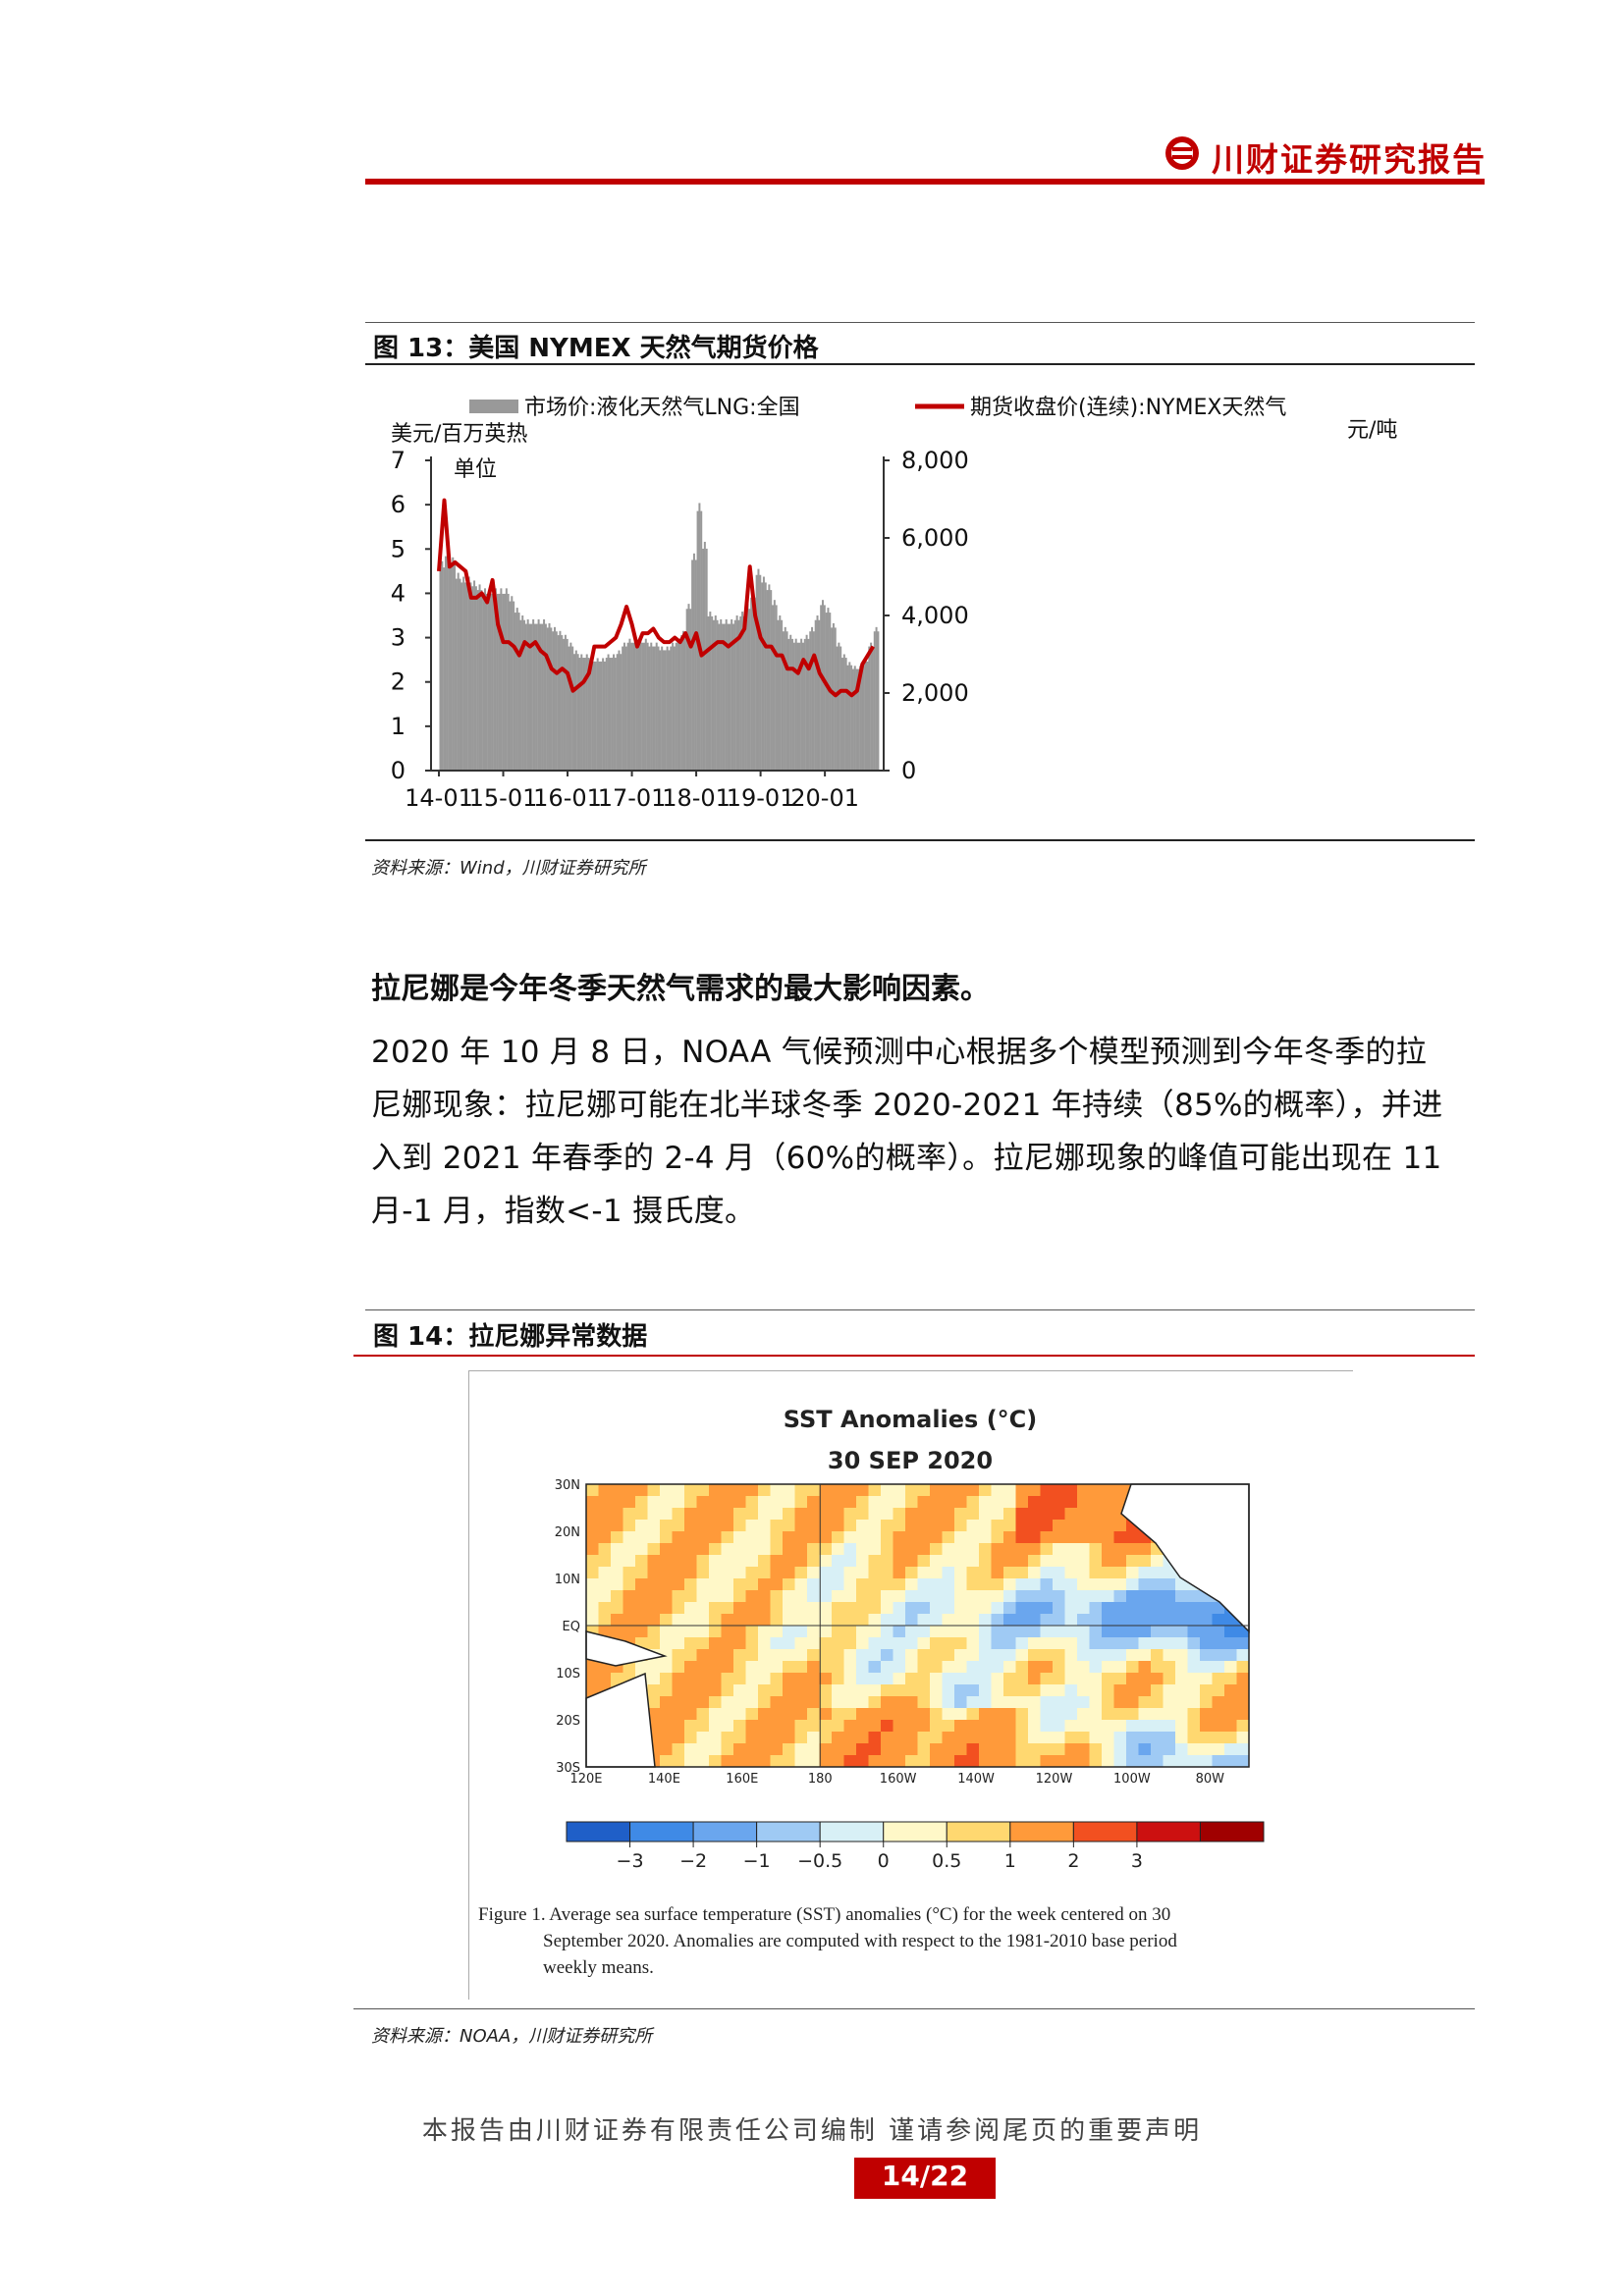 This screenshot has width=1624, height=2296. I want to click on scale-swatch, so click(1041, 1832).